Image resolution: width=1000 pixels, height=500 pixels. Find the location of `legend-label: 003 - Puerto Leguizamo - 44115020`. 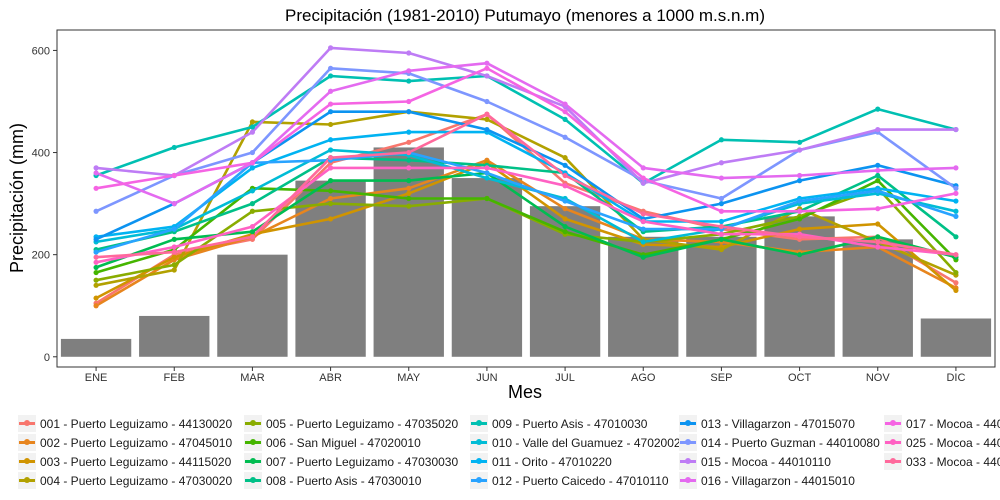

legend-label: 003 - Puerto Leguizamo - 44115020 is located at coordinates (136, 461).